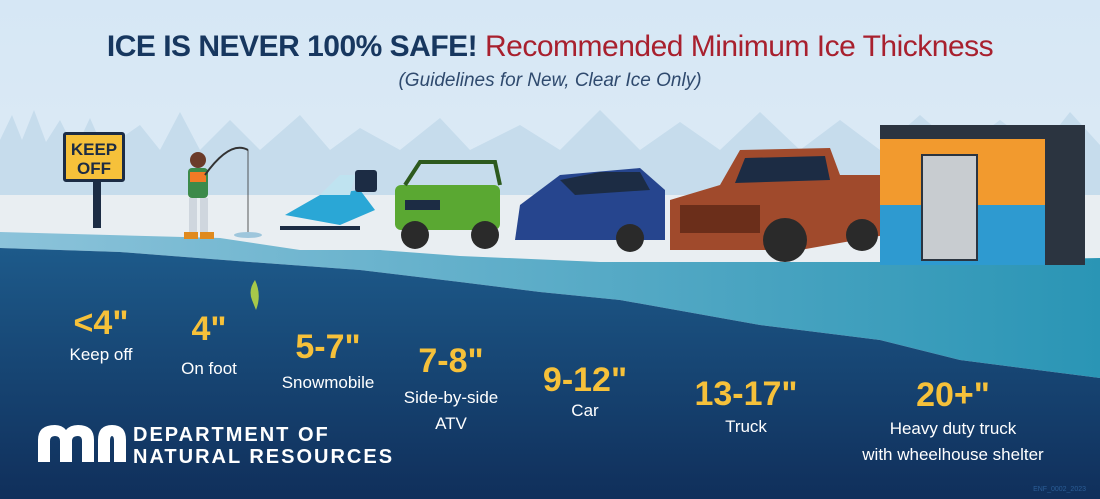 The width and height of the screenshot is (1100, 499). I want to click on label-wheelhouse-line2: with wheelhouse shelter, so click(953, 454).